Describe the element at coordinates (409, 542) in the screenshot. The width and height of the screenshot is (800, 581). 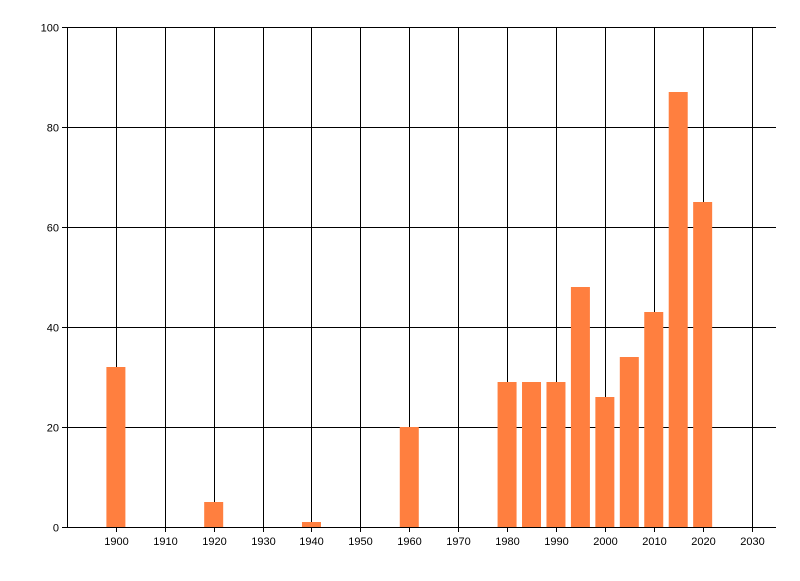
I see `x-tick-label: 1960` at that location.